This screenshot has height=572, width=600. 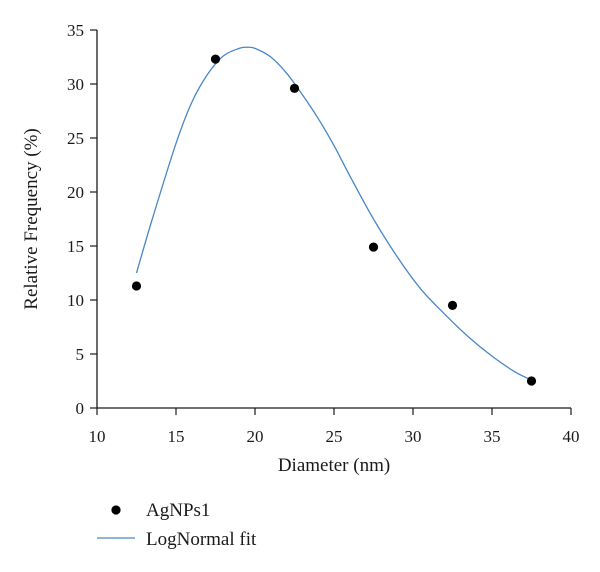 I want to click on y-tick-label: 25, so click(x=75, y=138).